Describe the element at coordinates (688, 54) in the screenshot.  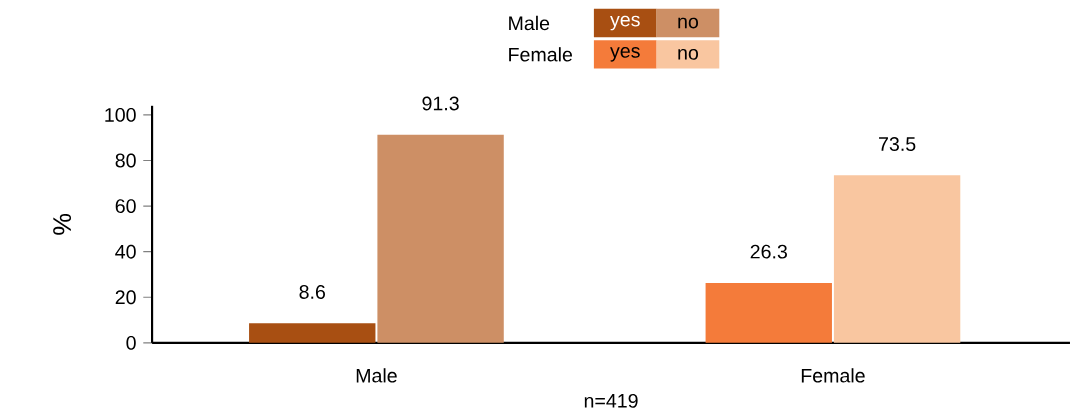
I see `legend-label: no` at that location.